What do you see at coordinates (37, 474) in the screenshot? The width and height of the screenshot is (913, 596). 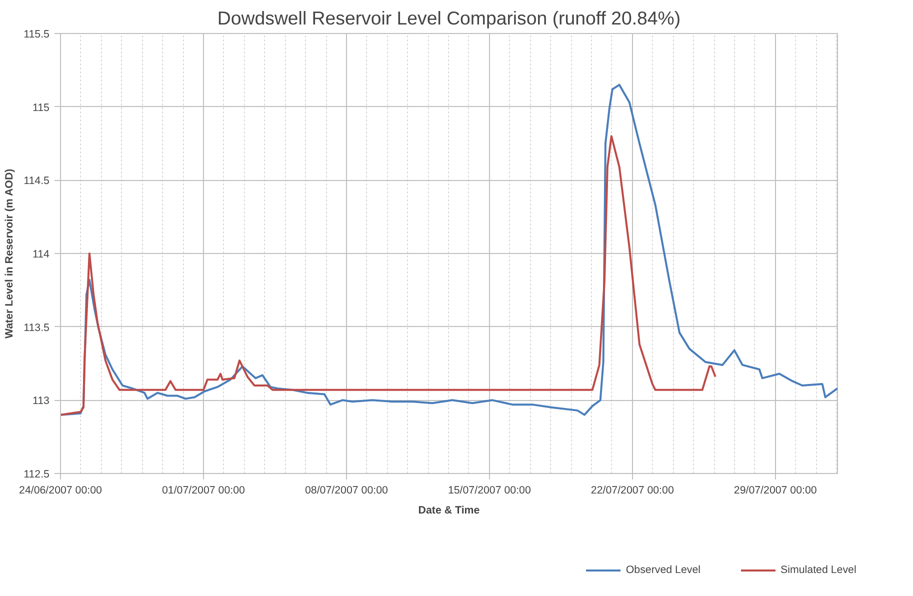 I see `y-tick-label: 112.5` at bounding box center [37, 474].